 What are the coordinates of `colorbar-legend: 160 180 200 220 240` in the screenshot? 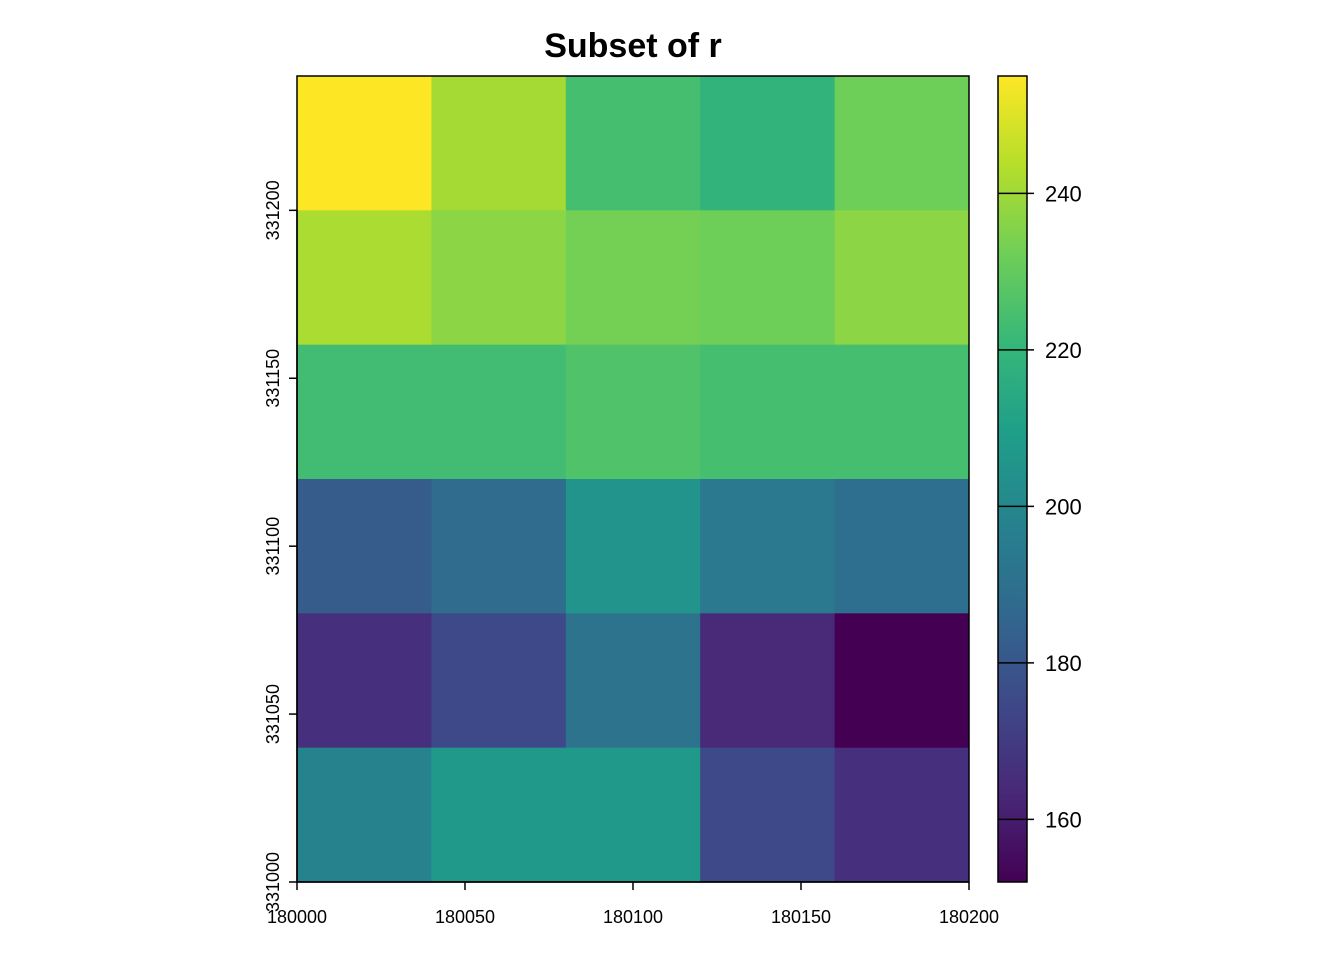 It's located at (1039, 479).